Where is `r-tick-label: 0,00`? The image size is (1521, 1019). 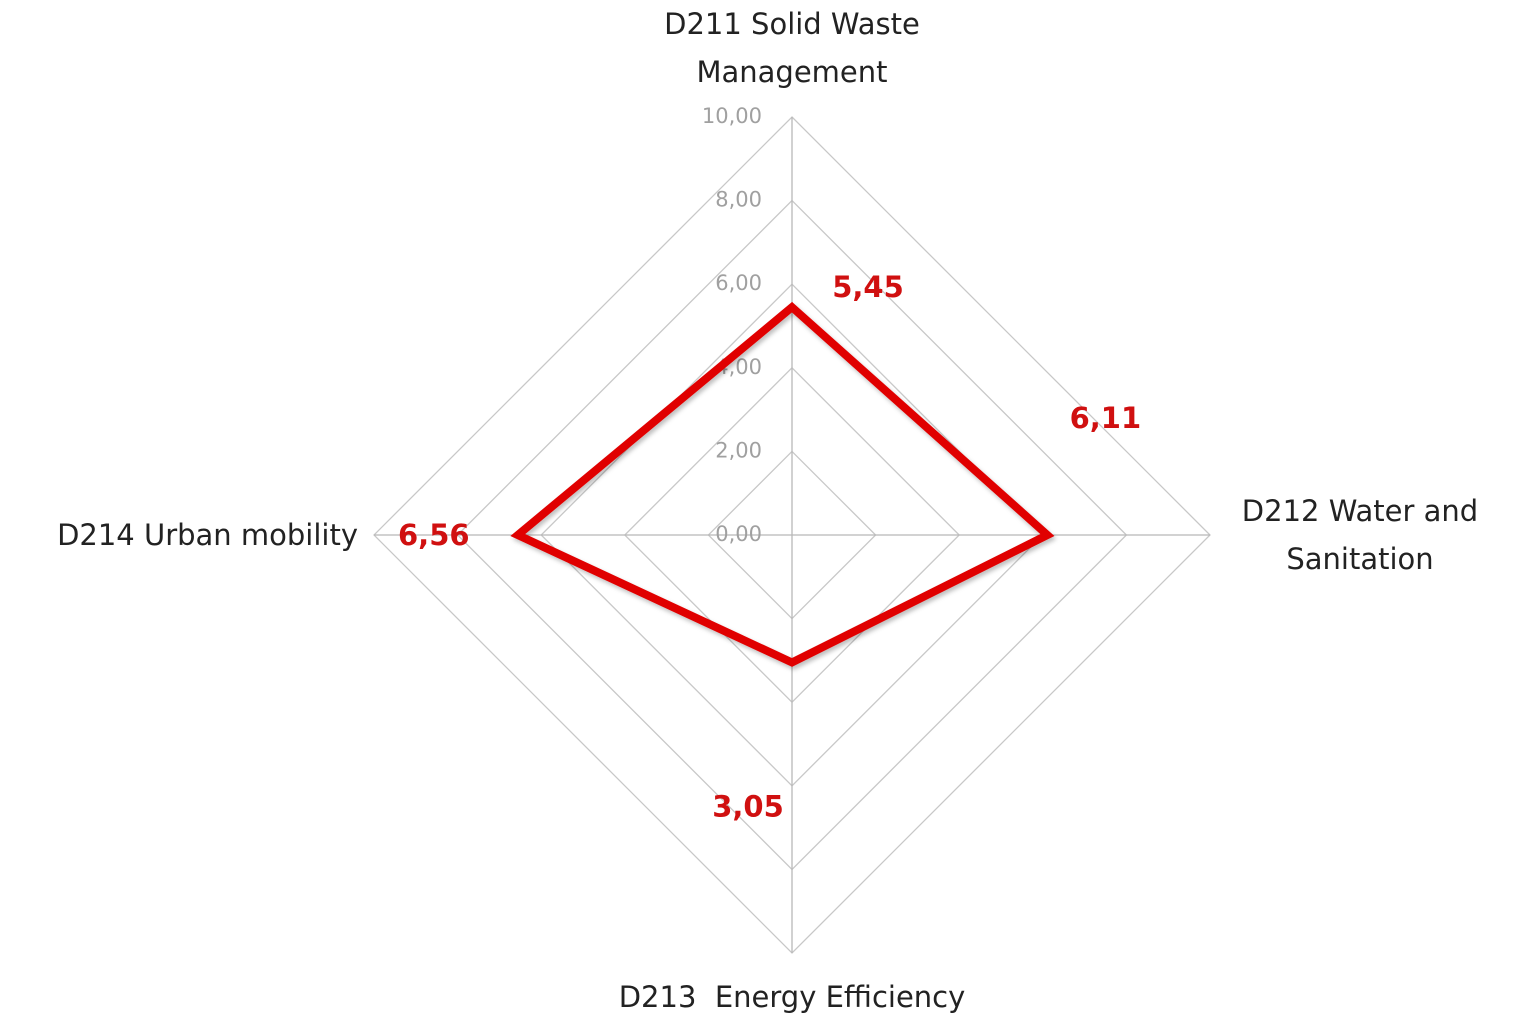
r-tick-label: 0,00 is located at coordinates (738, 534).